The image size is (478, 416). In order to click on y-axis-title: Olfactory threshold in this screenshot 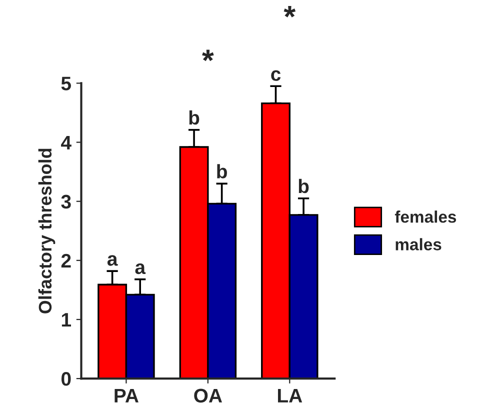, I will do `click(47, 231)`.